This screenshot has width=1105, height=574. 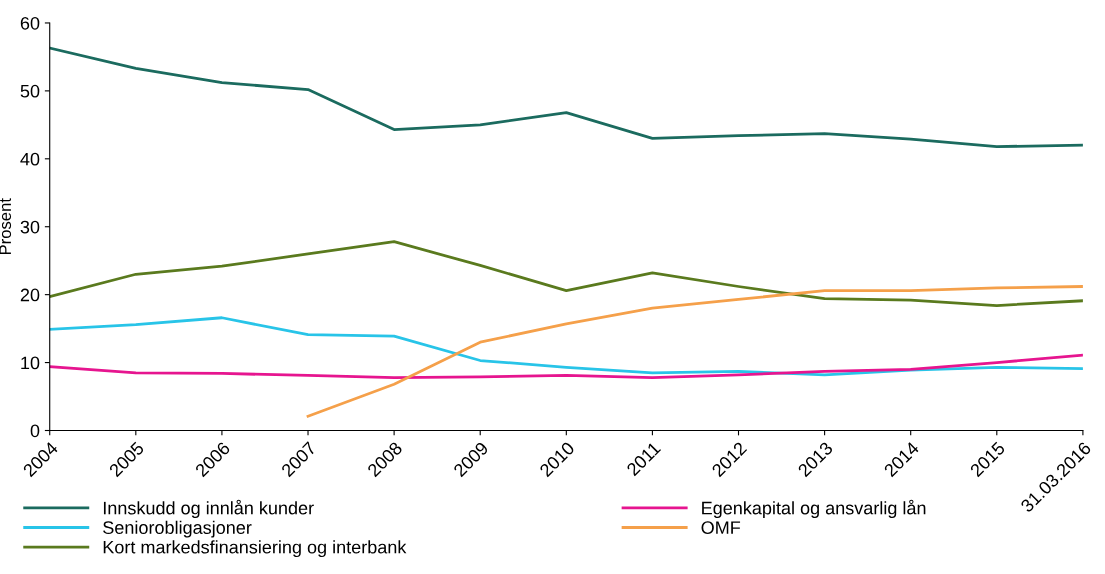 What do you see at coordinates (30, 23) in the screenshot?
I see `y-tick-label: 60` at bounding box center [30, 23].